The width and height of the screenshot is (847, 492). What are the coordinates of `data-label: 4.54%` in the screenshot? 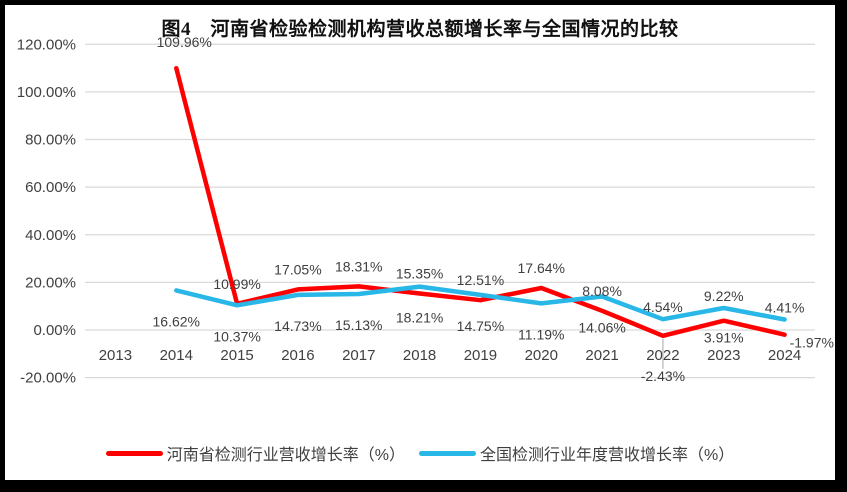 It's located at (663, 307).